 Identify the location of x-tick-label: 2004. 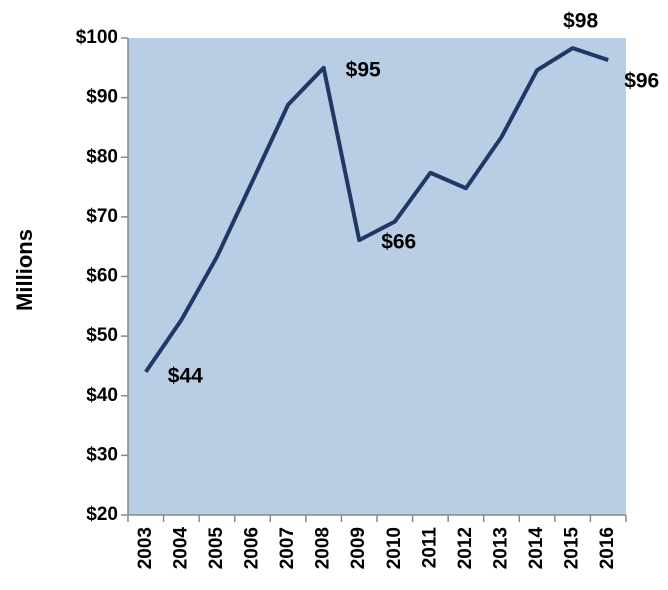
(180, 548).